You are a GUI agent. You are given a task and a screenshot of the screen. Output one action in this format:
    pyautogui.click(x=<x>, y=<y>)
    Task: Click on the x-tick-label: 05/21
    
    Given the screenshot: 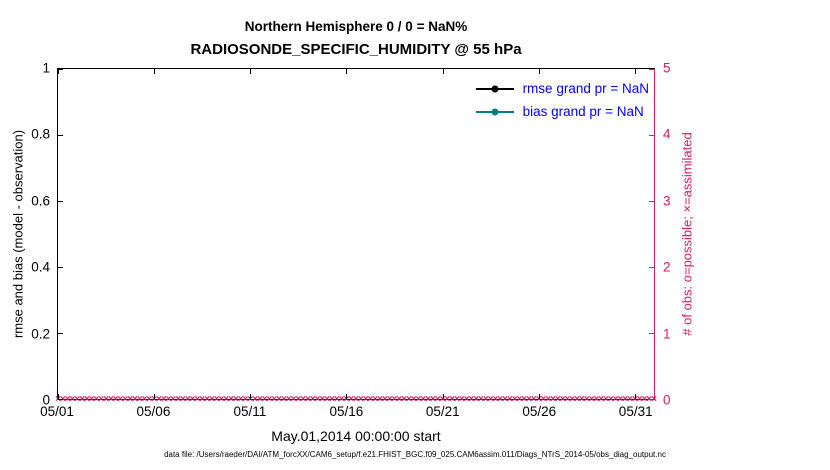 What is the action you would take?
    pyautogui.click(x=442, y=411)
    